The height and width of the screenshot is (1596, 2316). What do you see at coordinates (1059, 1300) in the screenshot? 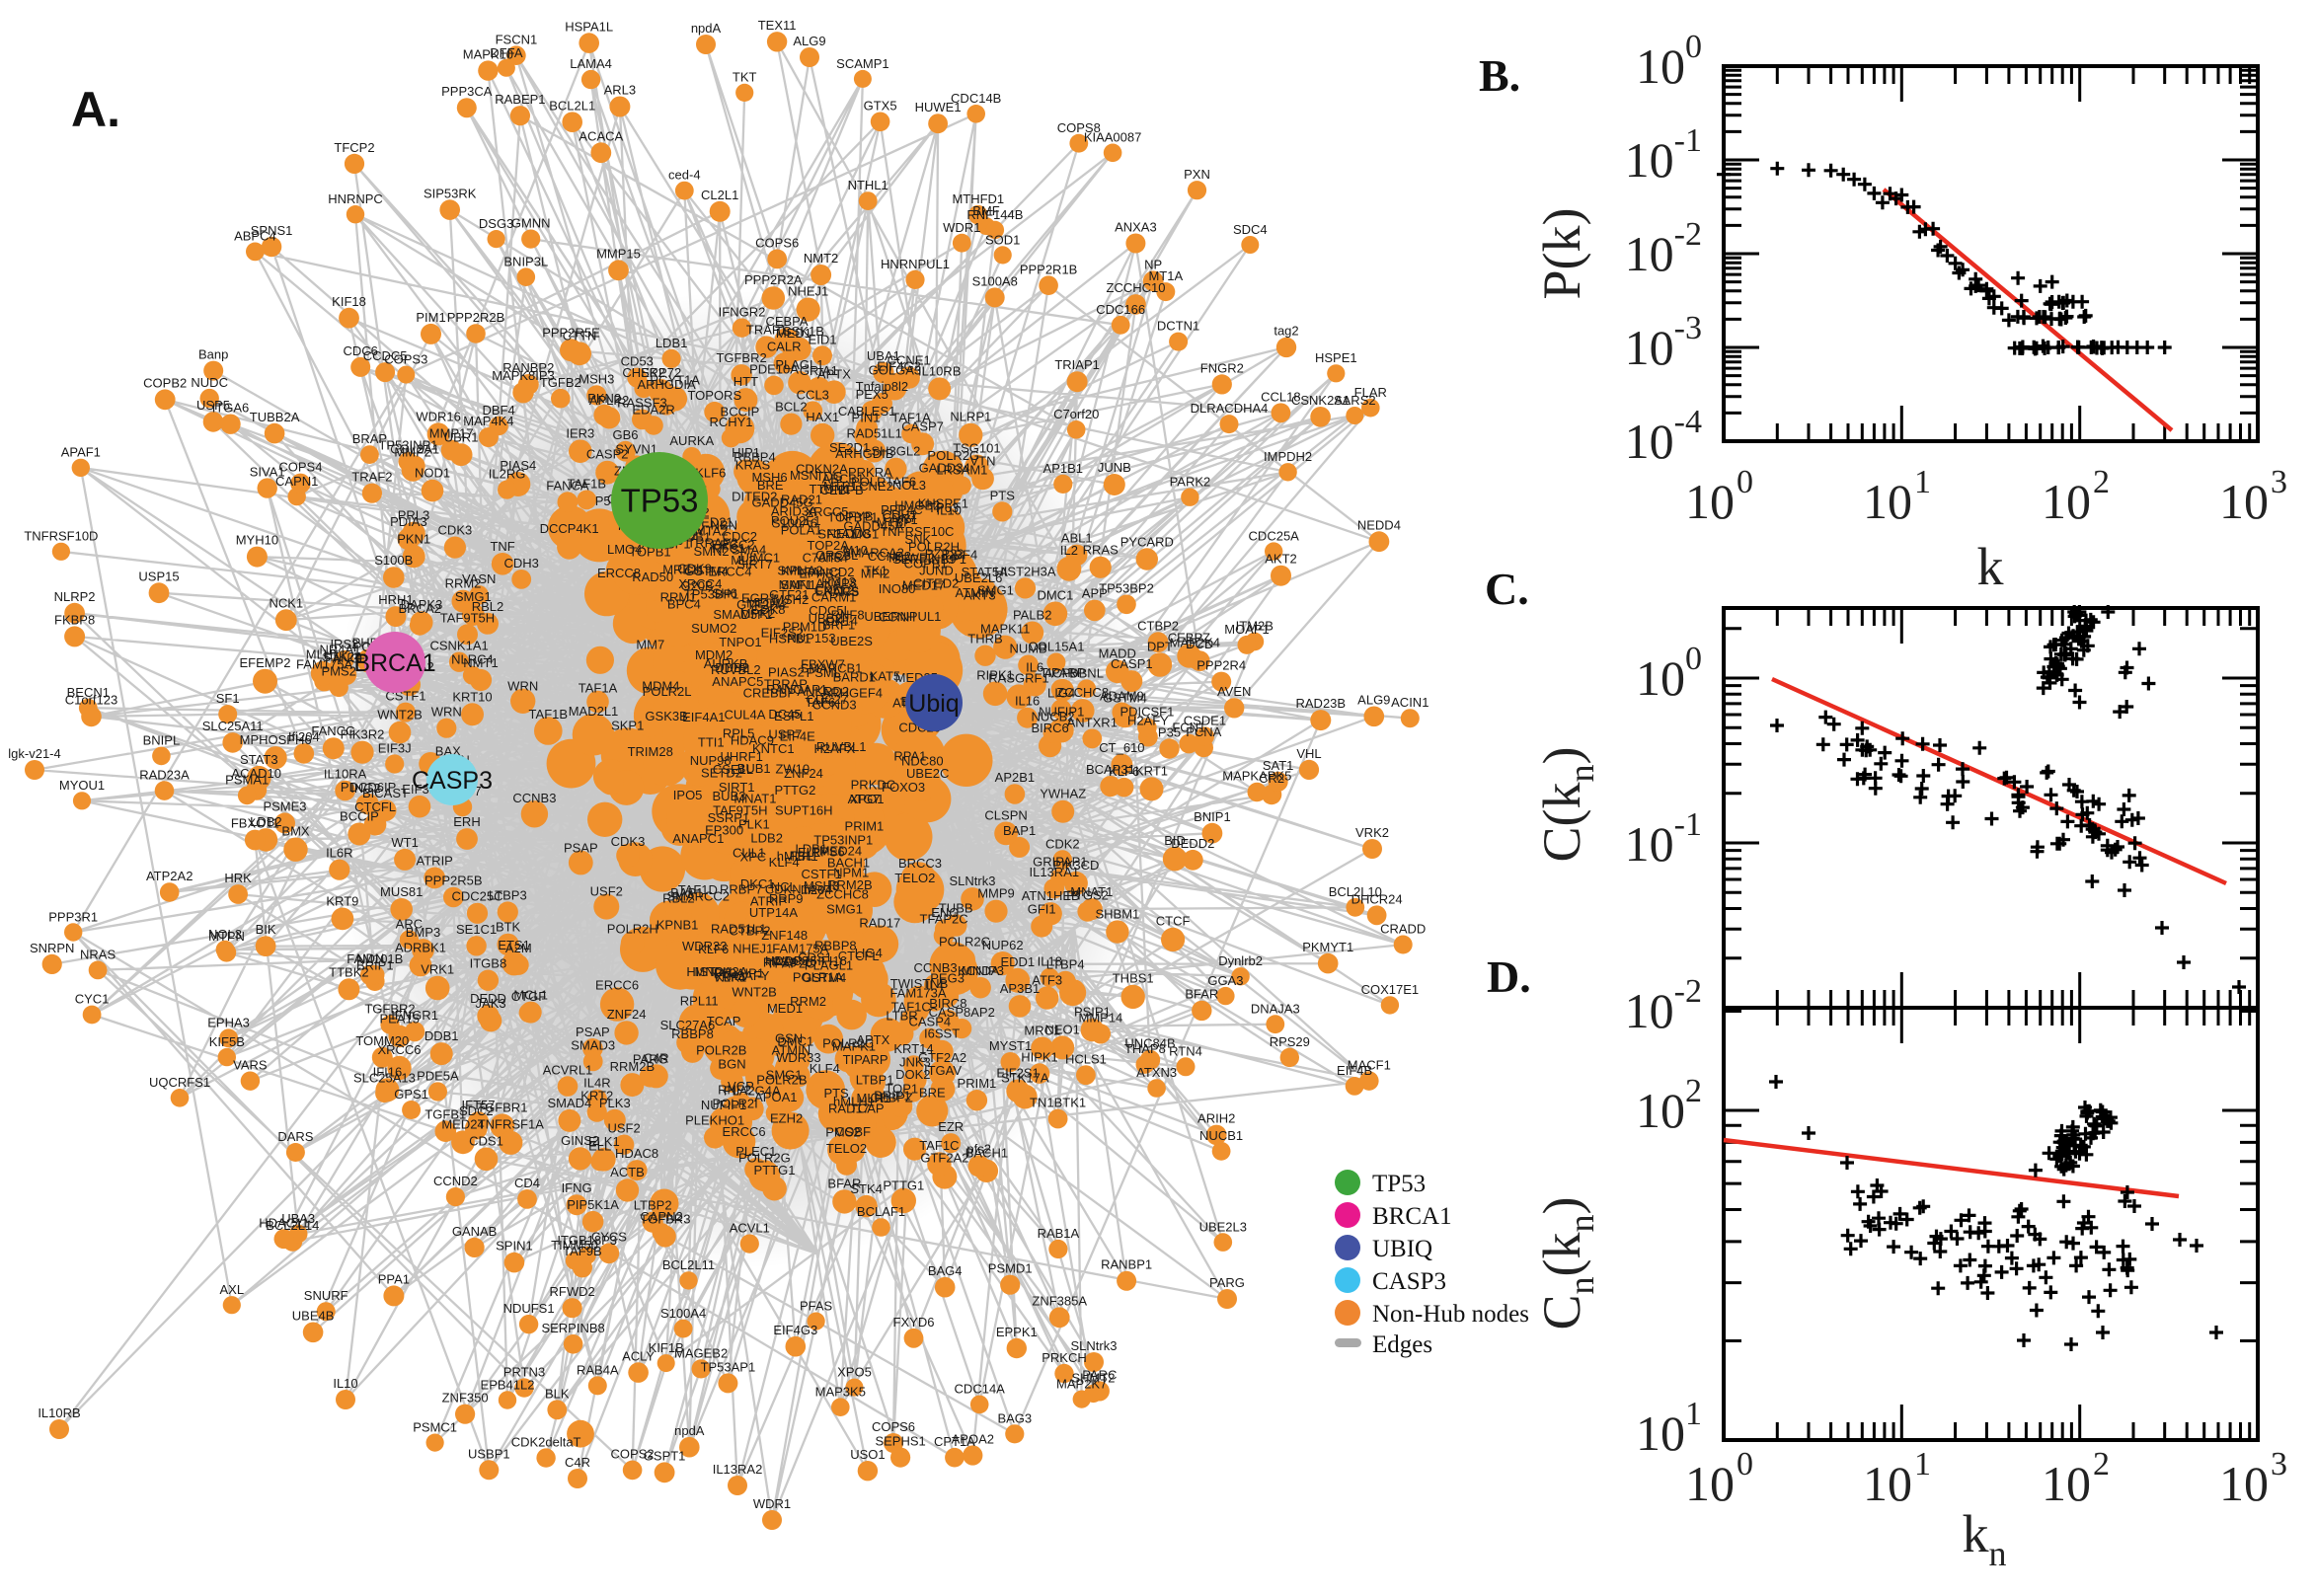
I see `svg-text: ZNF385A` at bounding box center [1059, 1300].